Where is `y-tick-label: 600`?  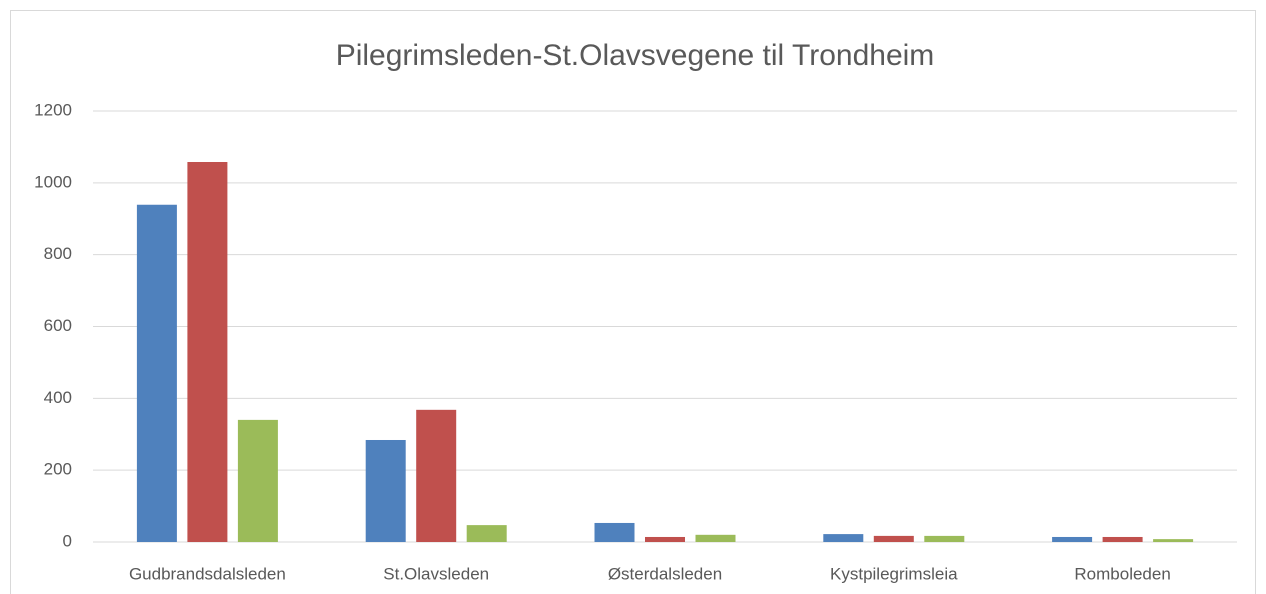
y-tick-label: 600 is located at coordinates (58, 325).